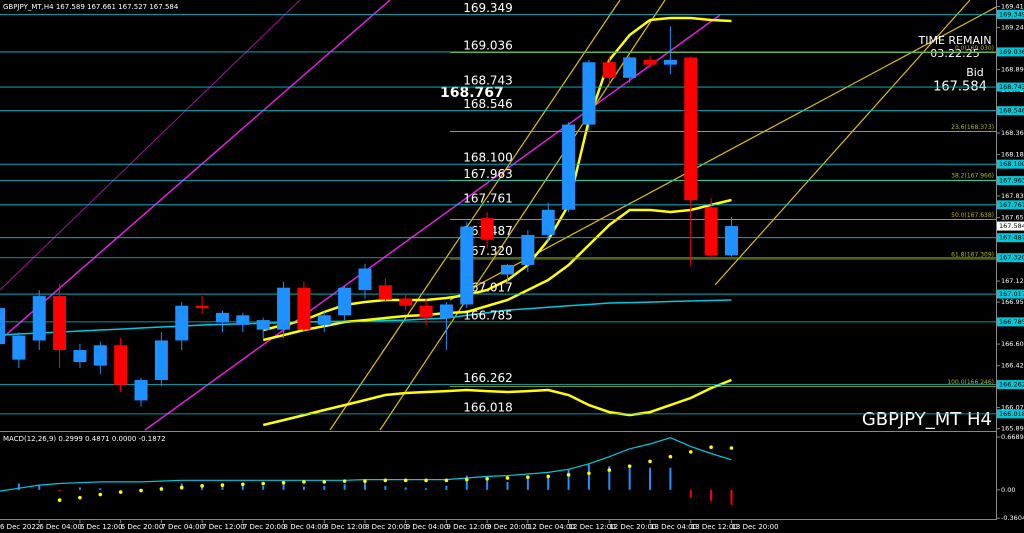  I want to click on fib-label: 50.0(167.638), so click(972, 215).